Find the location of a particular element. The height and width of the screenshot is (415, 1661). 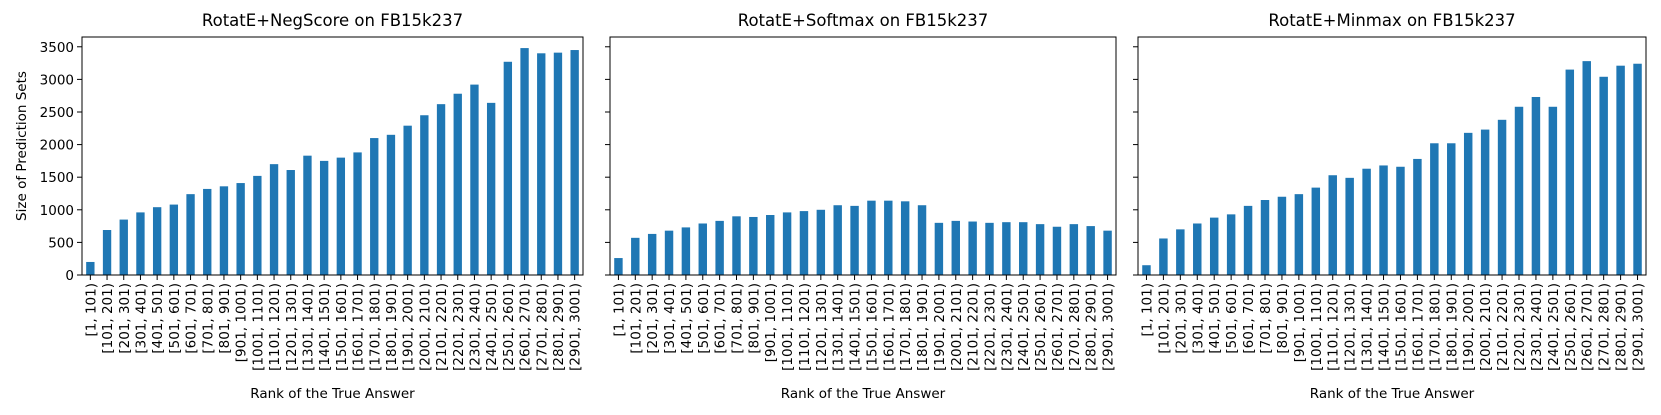

chart-title: RotatE+Minmax on FB15k237 is located at coordinates (1391, 20).